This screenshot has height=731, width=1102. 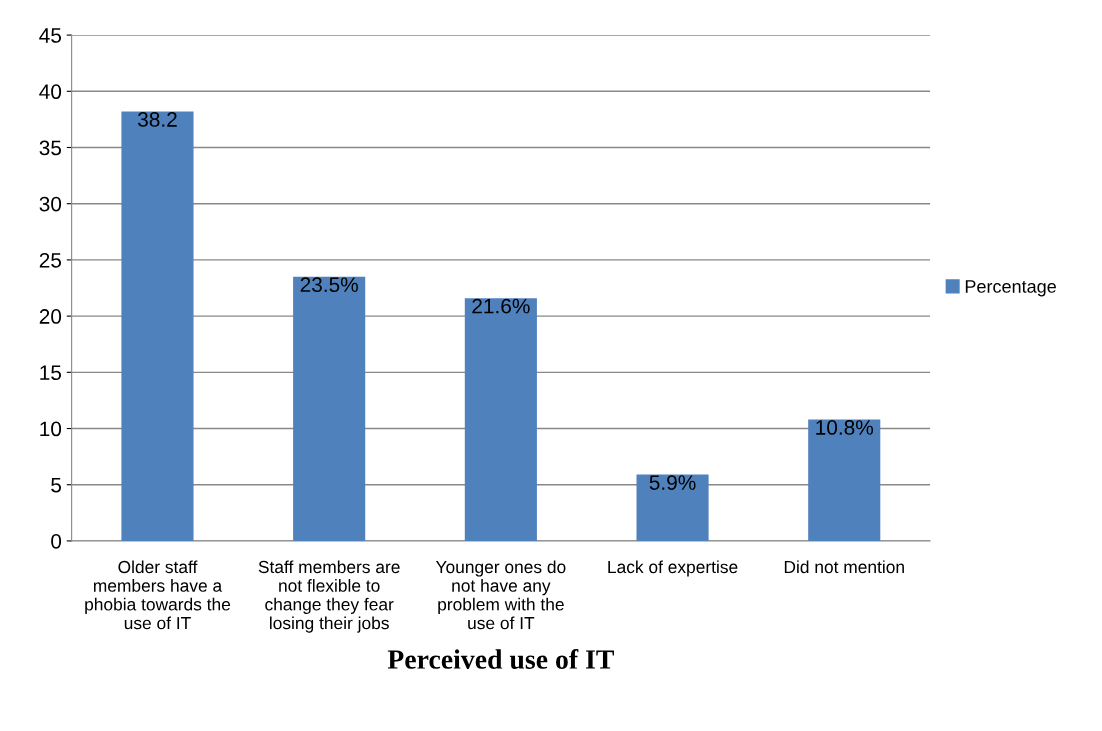 I want to click on data-label: 10.8%, so click(x=845, y=427).